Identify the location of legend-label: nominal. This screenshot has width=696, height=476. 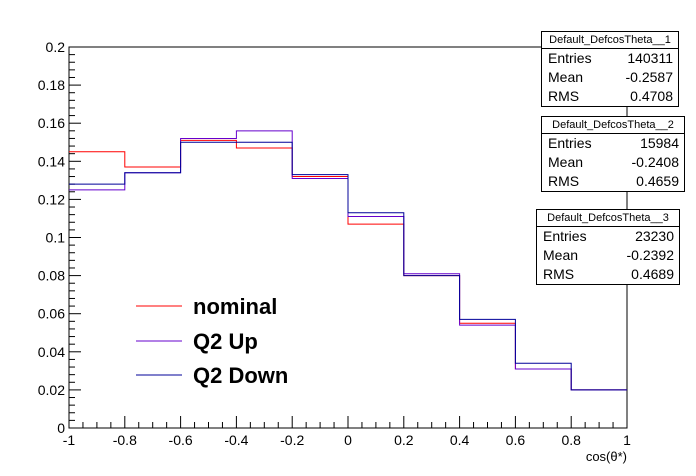
(235, 306).